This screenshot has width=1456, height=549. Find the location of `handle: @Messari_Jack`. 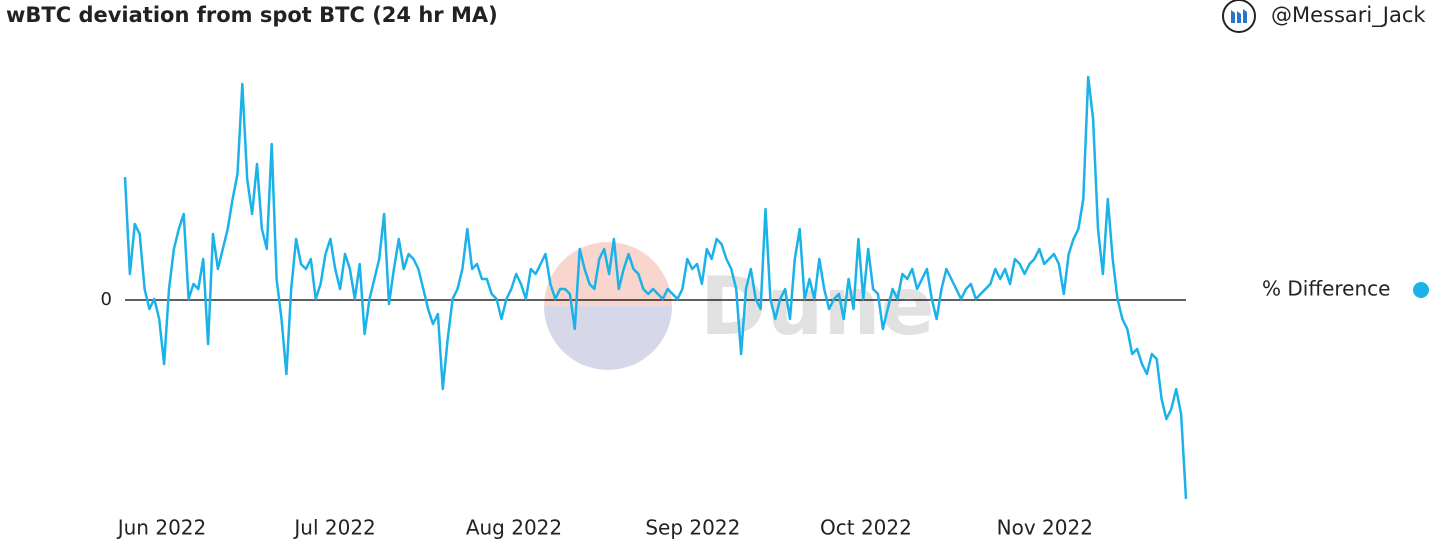

handle: @Messari_Jack is located at coordinates (1348, 15).